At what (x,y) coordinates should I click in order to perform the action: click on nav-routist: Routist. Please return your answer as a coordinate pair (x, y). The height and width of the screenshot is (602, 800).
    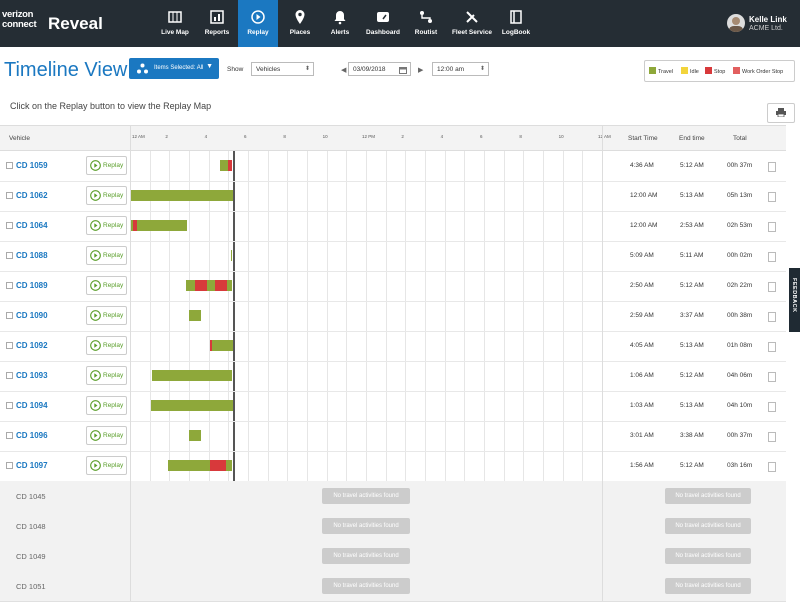
    Looking at the image, I should click on (426, 23).